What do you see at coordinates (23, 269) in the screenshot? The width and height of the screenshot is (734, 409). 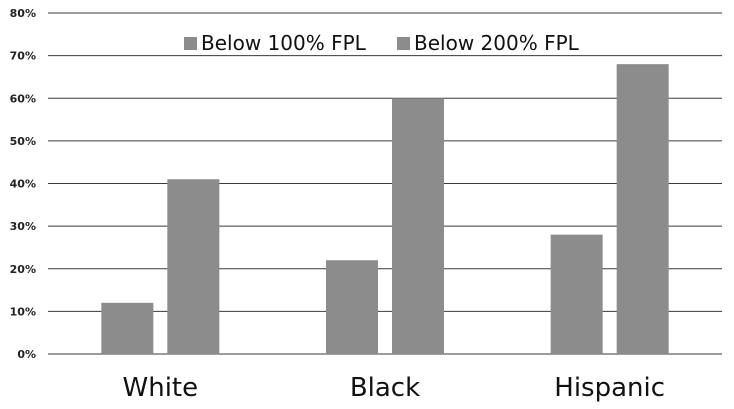 I see `y-tick-label: 20%` at bounding box center [23, 269].